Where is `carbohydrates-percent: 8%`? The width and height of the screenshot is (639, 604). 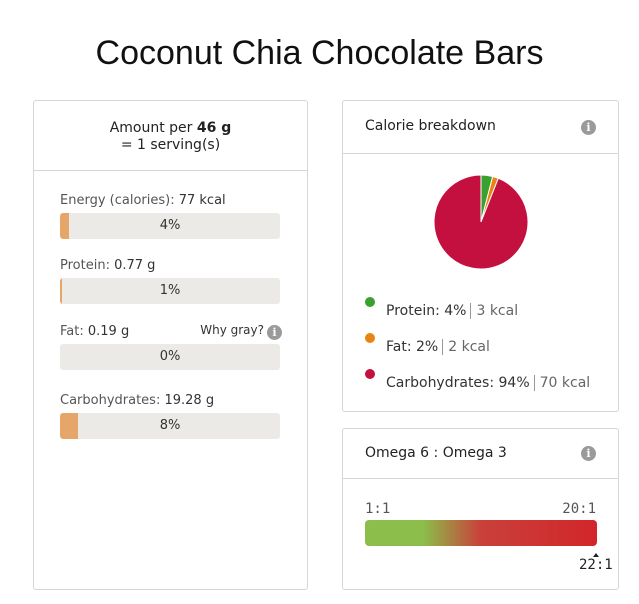
carbohydrates-percent: 8% is located at coordinates (170, 425).